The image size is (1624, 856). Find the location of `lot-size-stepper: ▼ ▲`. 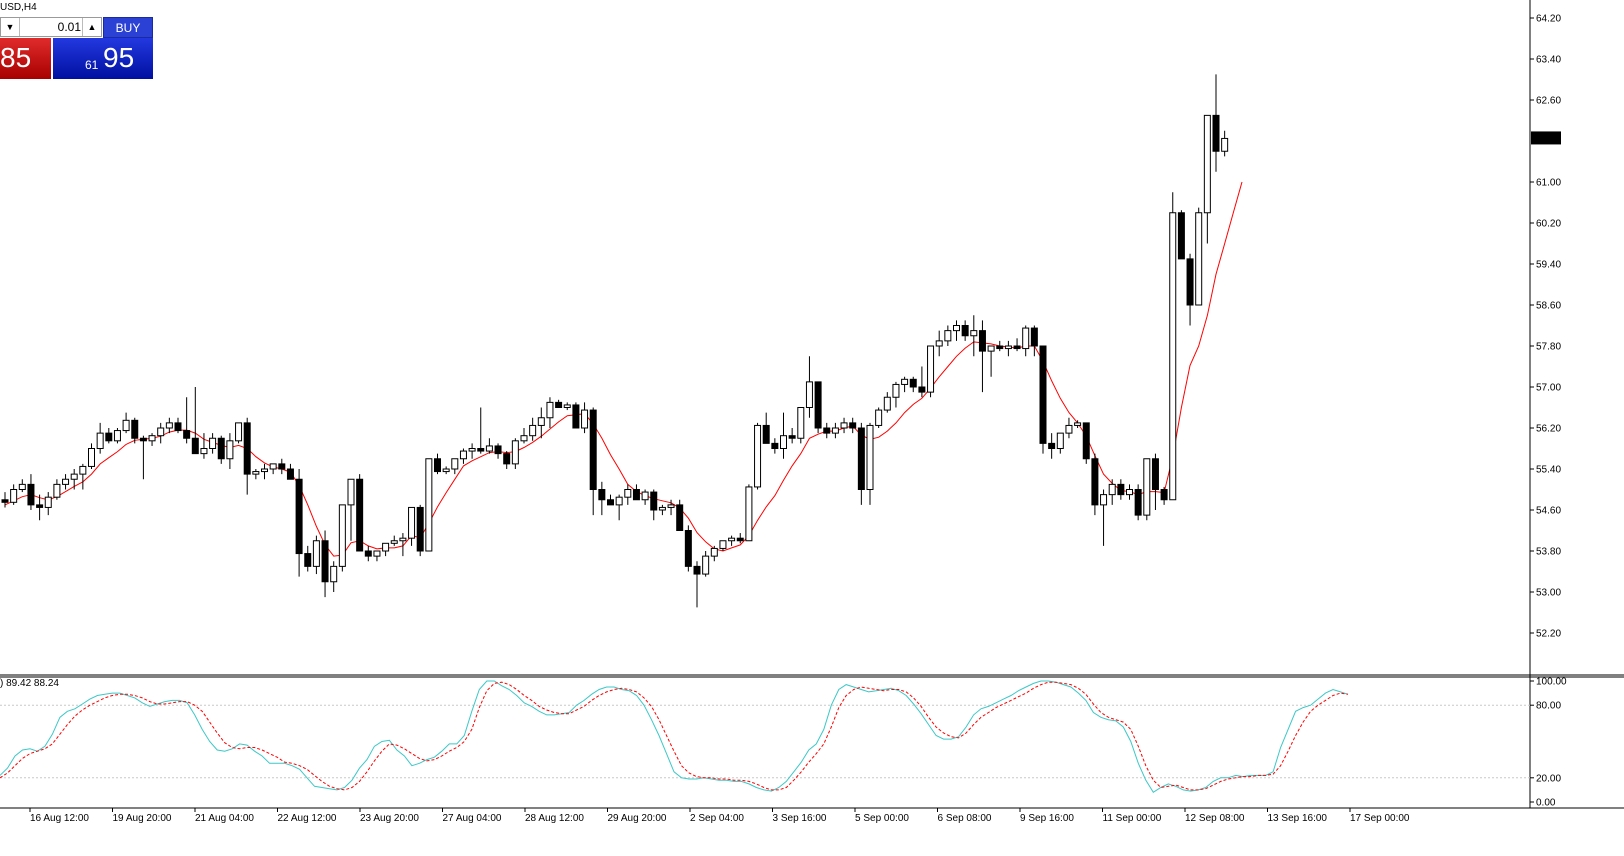

lot-size-stepper: ▼ ▲ is located at coordinates (51, 27).